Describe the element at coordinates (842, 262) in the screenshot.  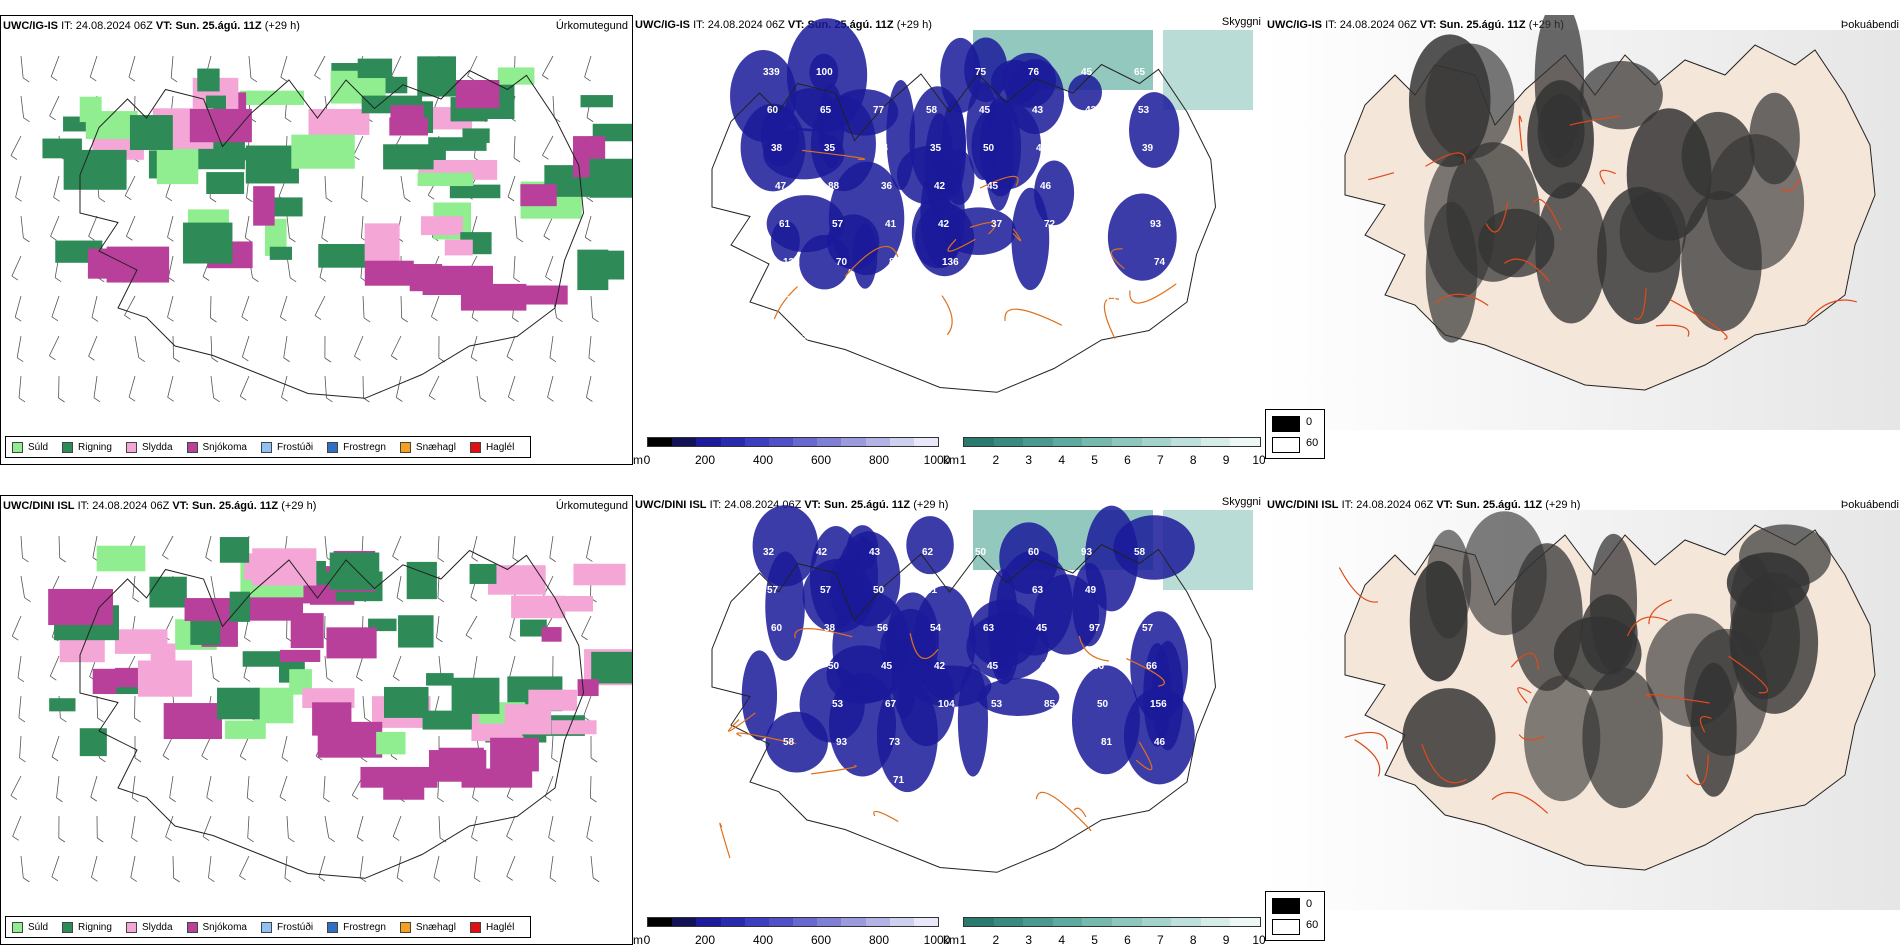
I see `ceiling-label: 70` at that location.